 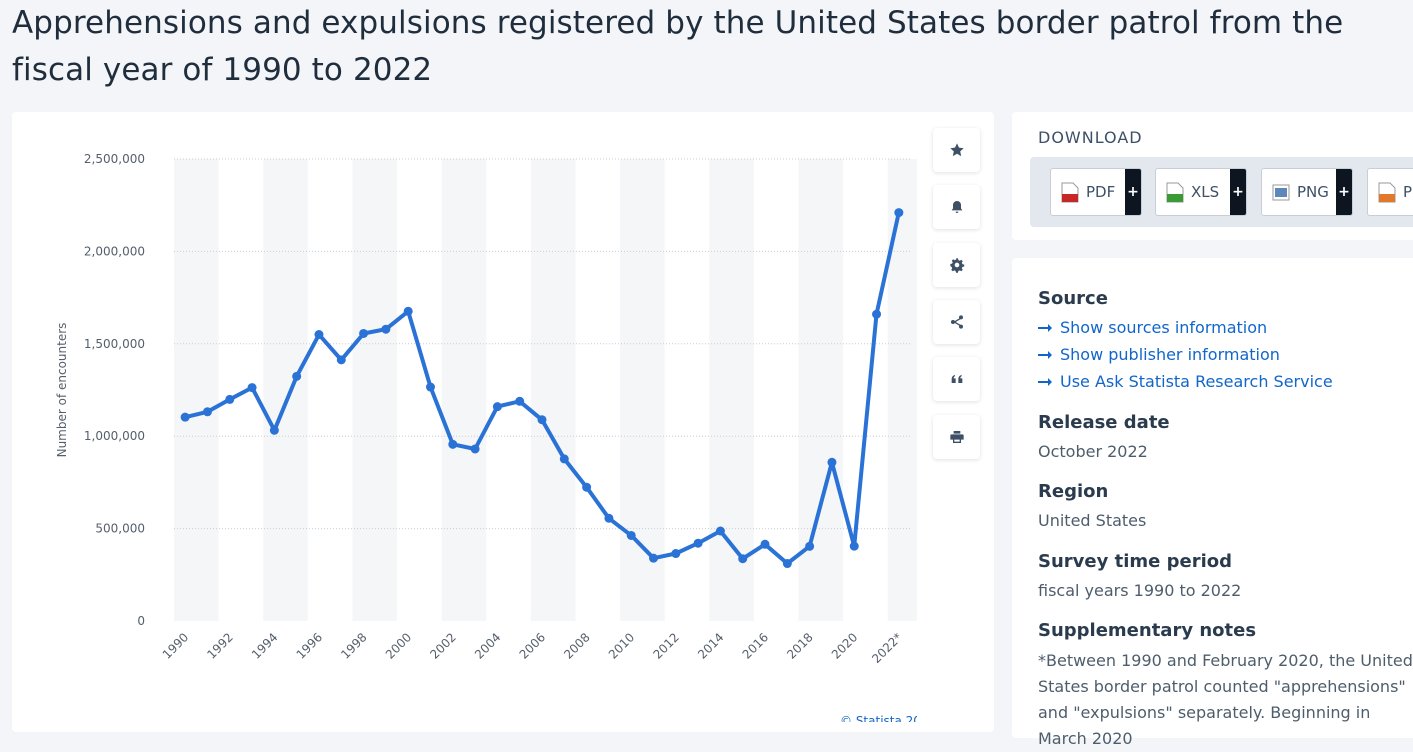 I want to click on show-sources-link: Show sources information, so click(x=1152, y=327).